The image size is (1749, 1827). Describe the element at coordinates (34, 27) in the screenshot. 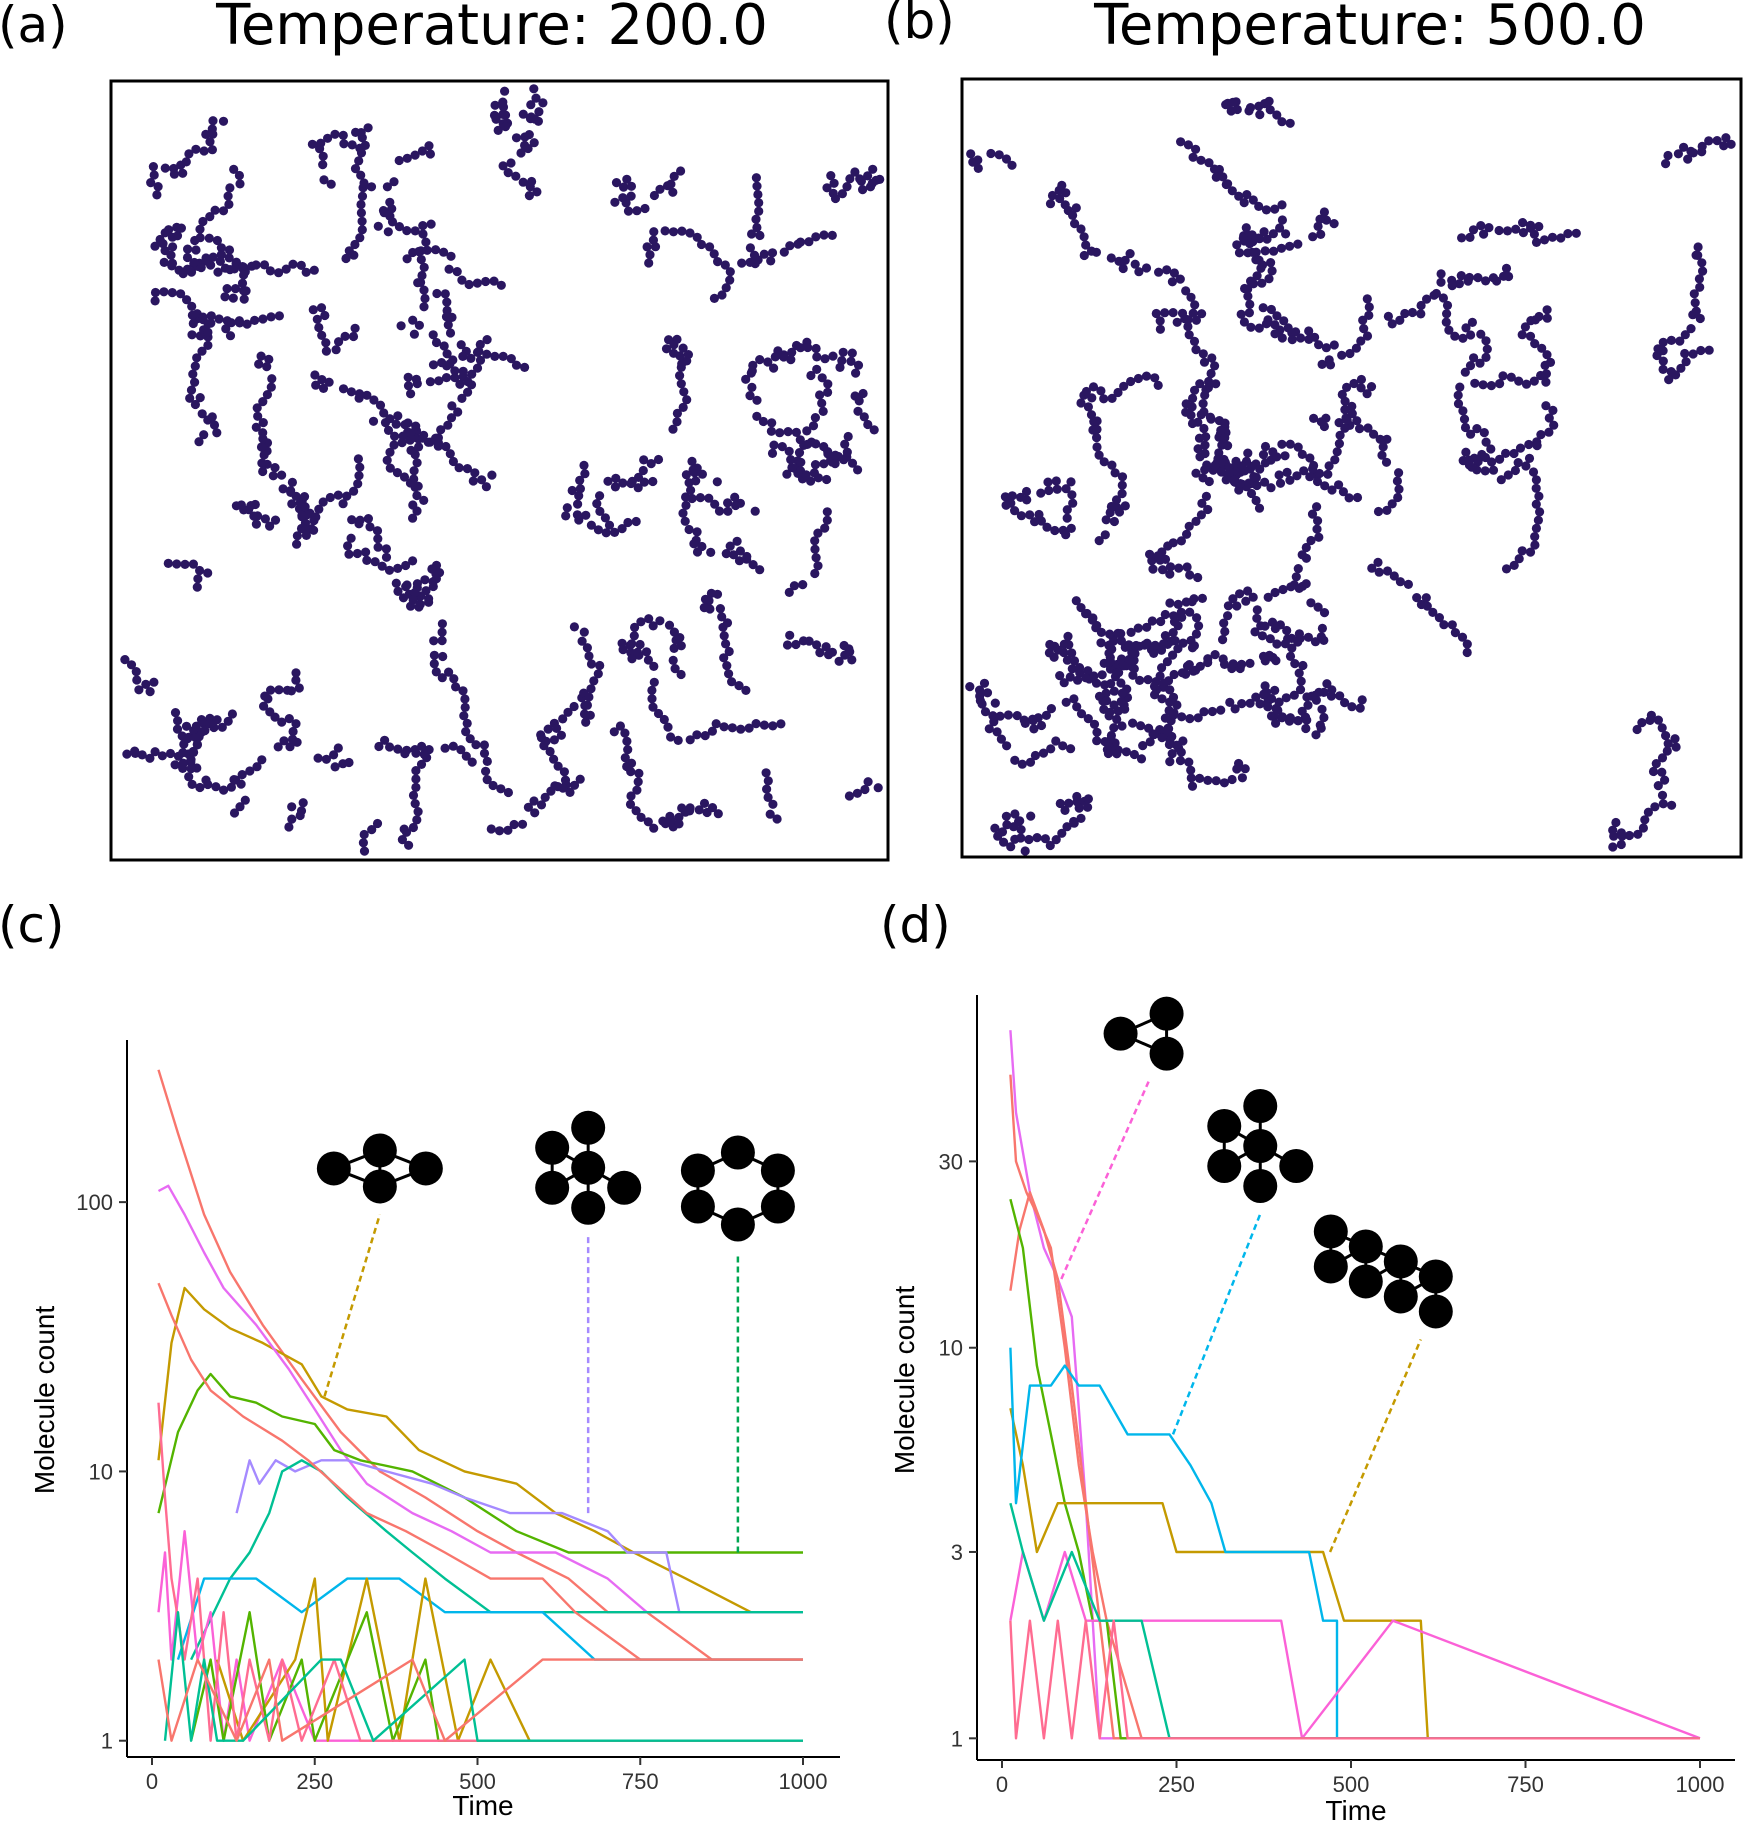

I see `panel-label-a: (a)` at that location.